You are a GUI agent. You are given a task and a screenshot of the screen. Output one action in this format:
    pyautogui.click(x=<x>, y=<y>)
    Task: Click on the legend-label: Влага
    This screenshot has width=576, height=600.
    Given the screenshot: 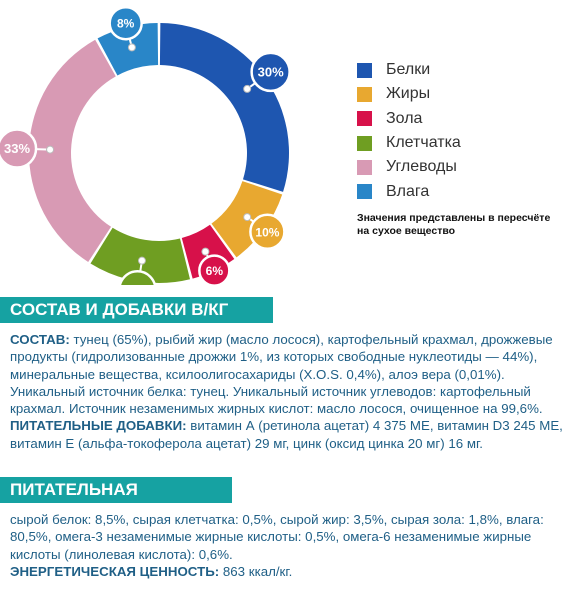 What is the action you would take?
    pyautogui.click(x=408, y=191)
    